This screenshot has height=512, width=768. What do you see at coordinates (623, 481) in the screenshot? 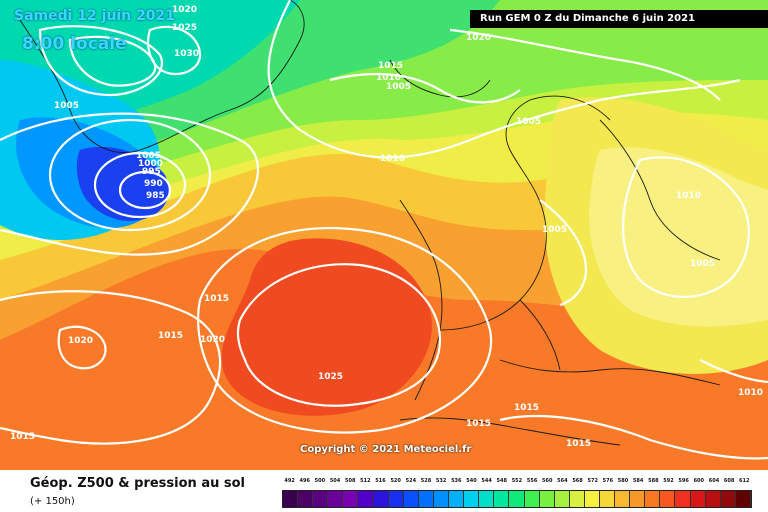
I see `scale-label: 580` at bounding box center [623, 481].